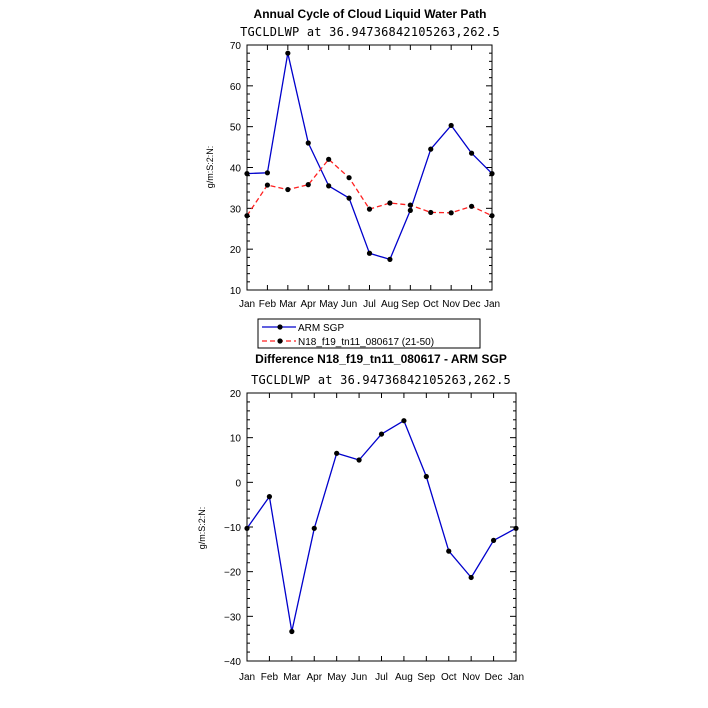 This screenshot has height=708, width=708. I want to click on legend-label-arm-sgp: ARM SGP, so click(321, 328).